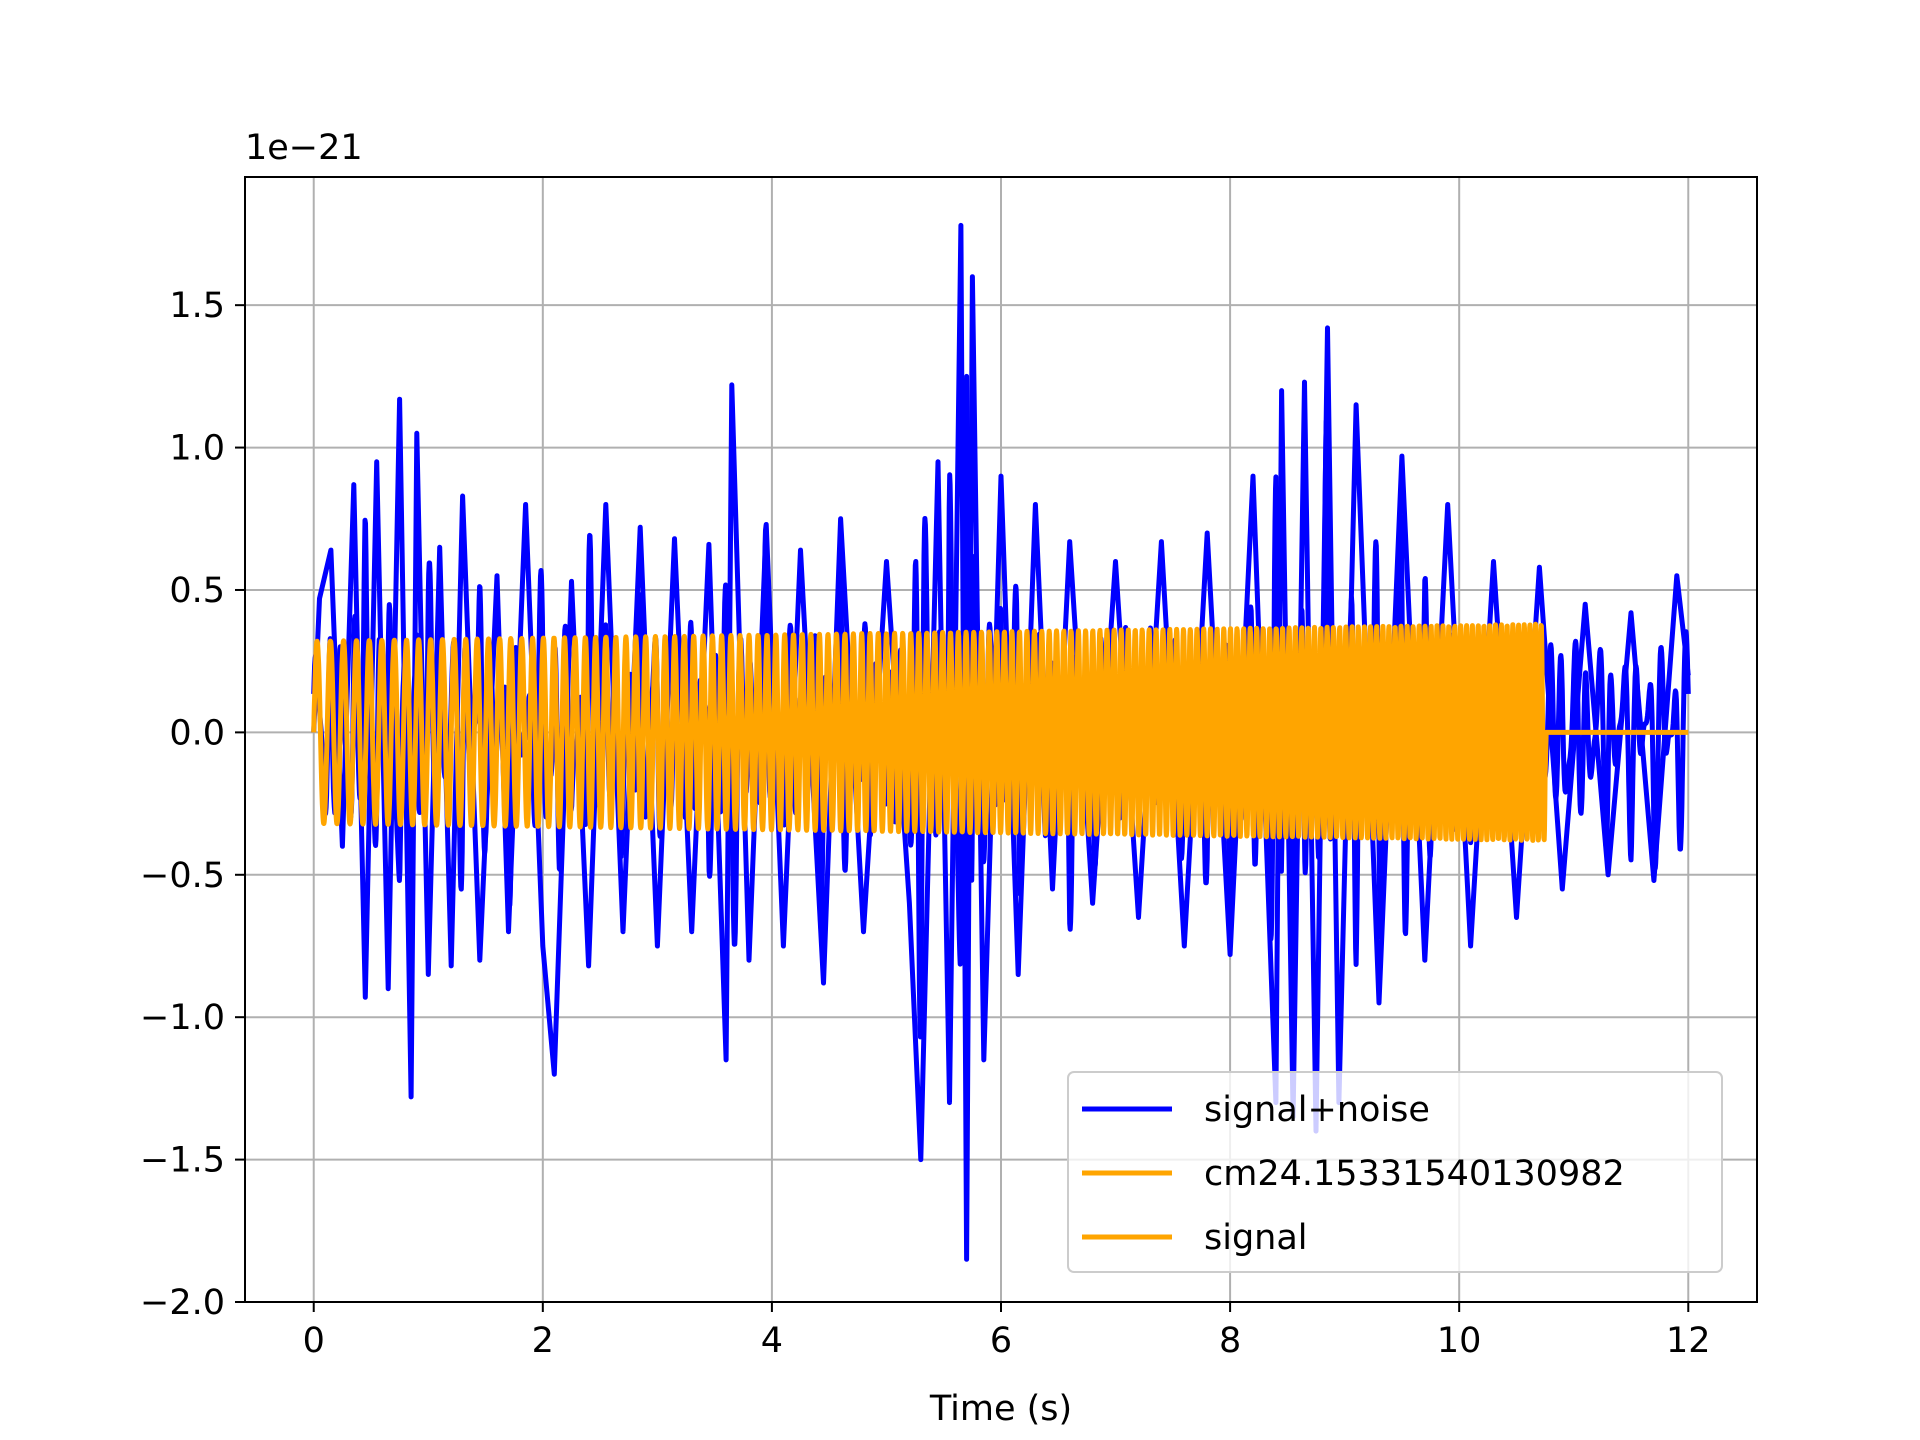  What do you see at coordinates (197, 449) in the screenshot?
I see `y-tick-label: 1.0` at bounding box center [197, 449].